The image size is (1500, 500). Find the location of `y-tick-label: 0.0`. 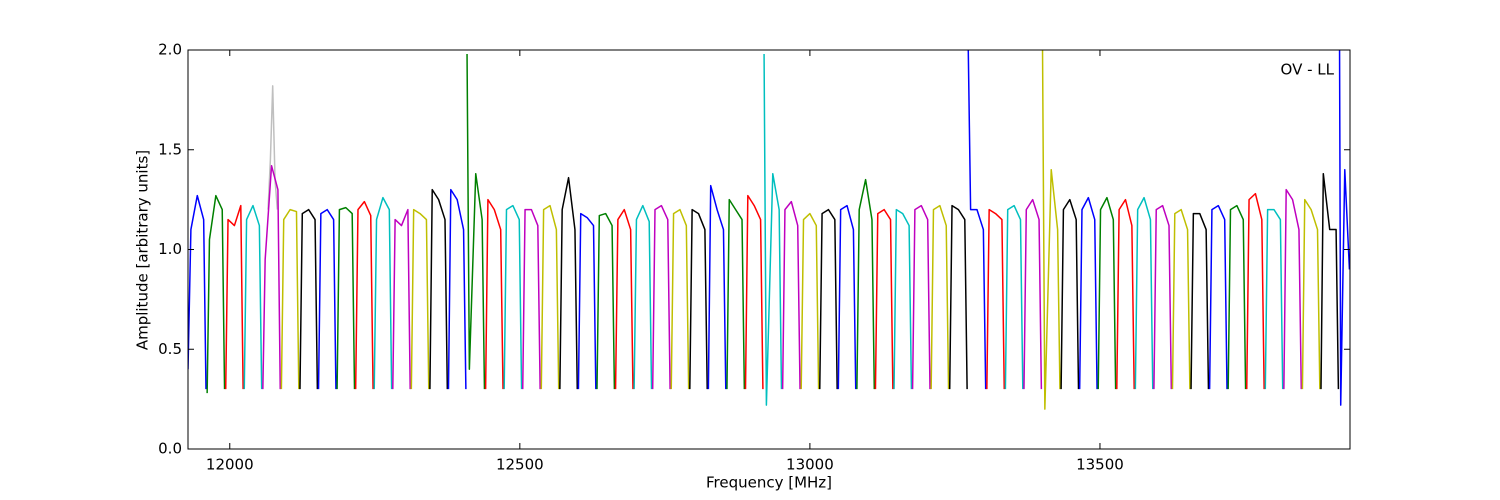

y-tick-label: 0.0 is located at coordinates (170, 449).